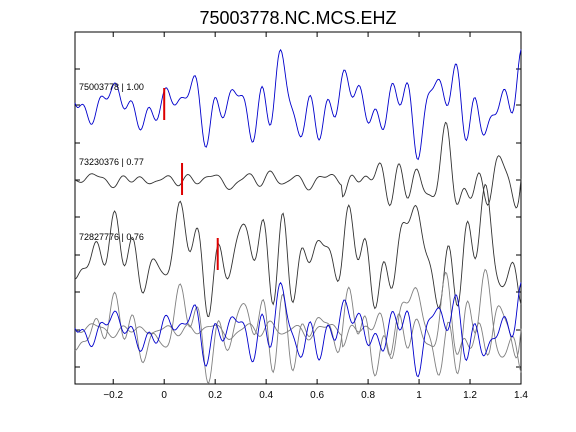  Describe the element at coordinates (297, 18) in the screenshot. I see `chart-title: 75003778.NC.MCS.EHZ` at that location.